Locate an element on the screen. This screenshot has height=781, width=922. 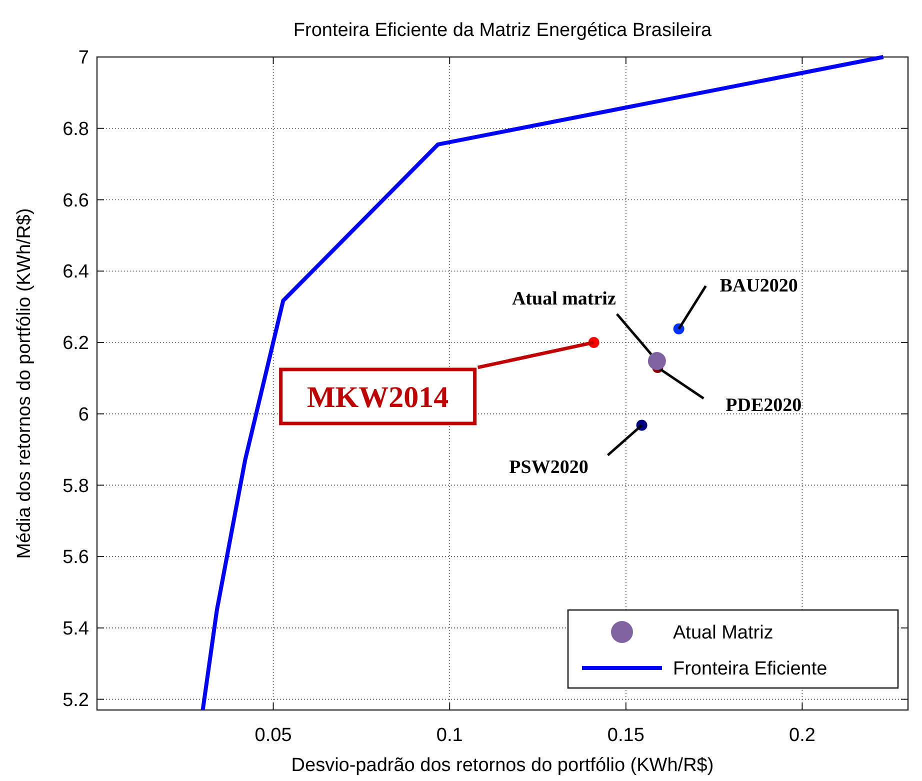
y-tick-label: 6 is located at coordinates (83, 415).